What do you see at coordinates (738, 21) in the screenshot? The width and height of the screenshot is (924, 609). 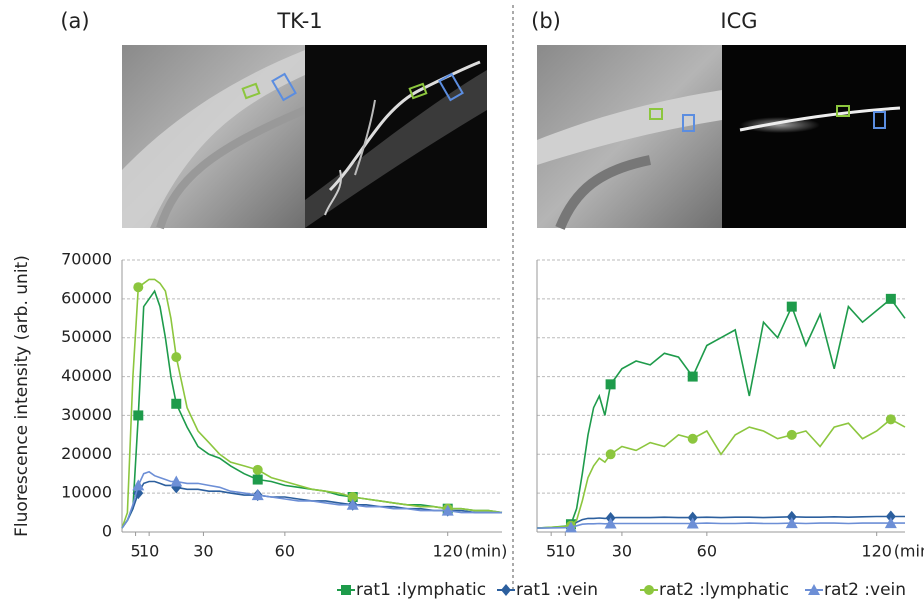 I see `chart-title: ICG` at bounding box center [738, 21].